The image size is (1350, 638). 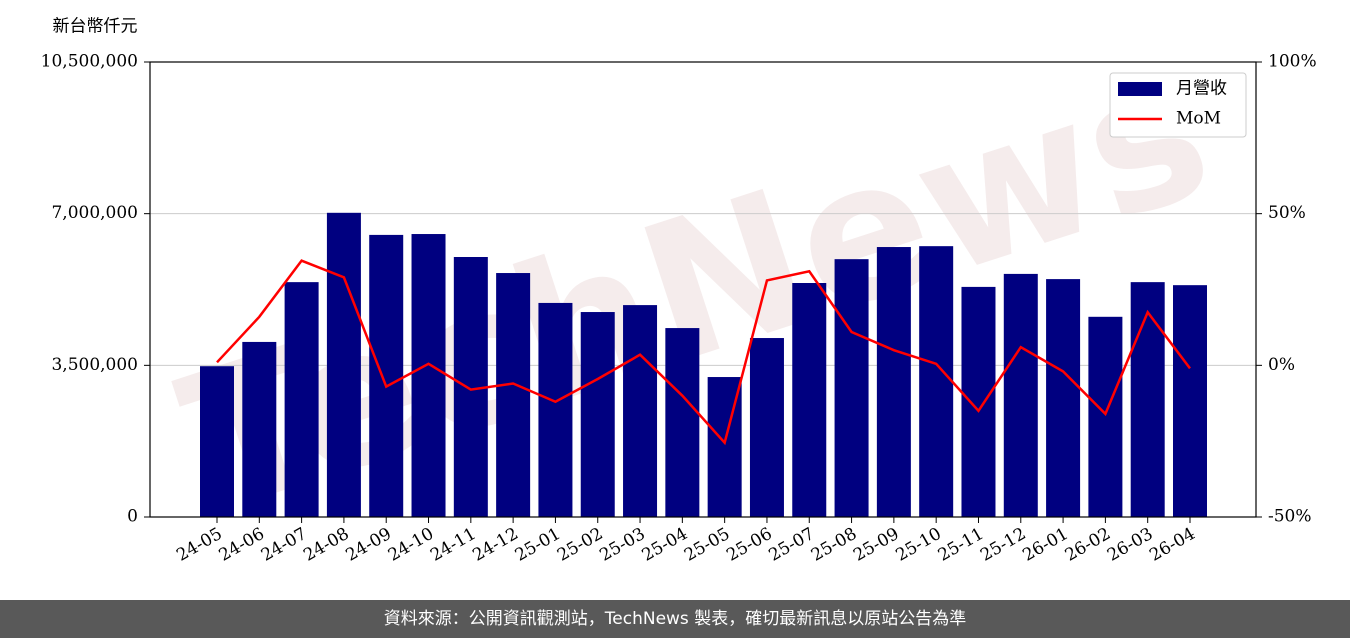 I want to click on x-tick-label: 24-11, so click(x=453, y=545).